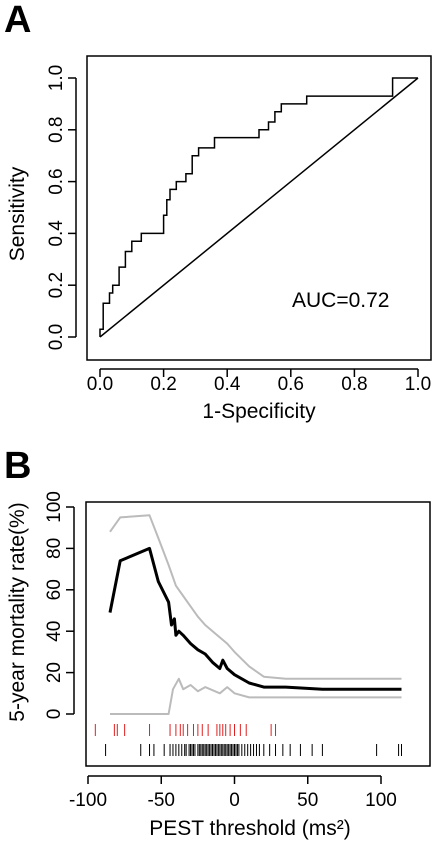 The height and width of the screenshot is (844, 436). Describe the element at coordinates (56, 78) in the screenshot. I see `a-y-tick-label: 1.0` at that location.